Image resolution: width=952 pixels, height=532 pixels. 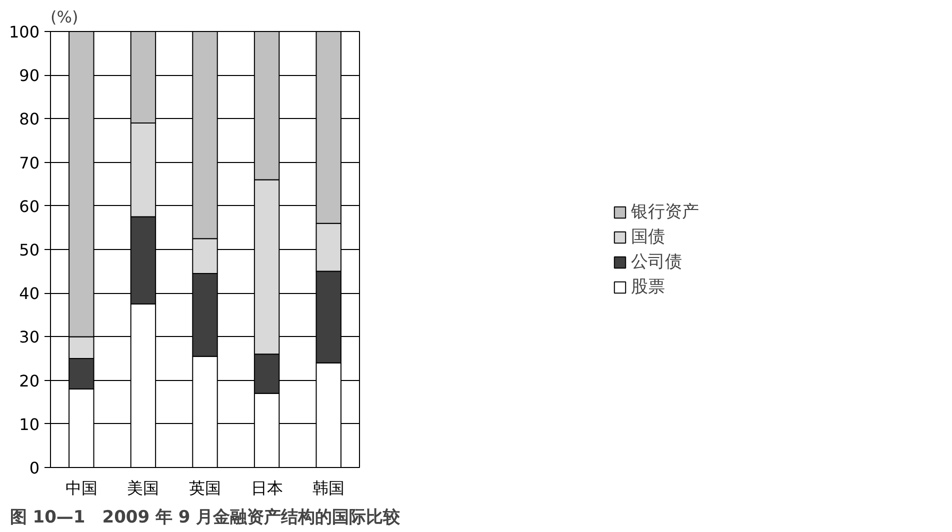 What do you see at coordinates (29, 119) in the screenshot?
I see `y-tick-label: 80` at bounding box center [29, 119].